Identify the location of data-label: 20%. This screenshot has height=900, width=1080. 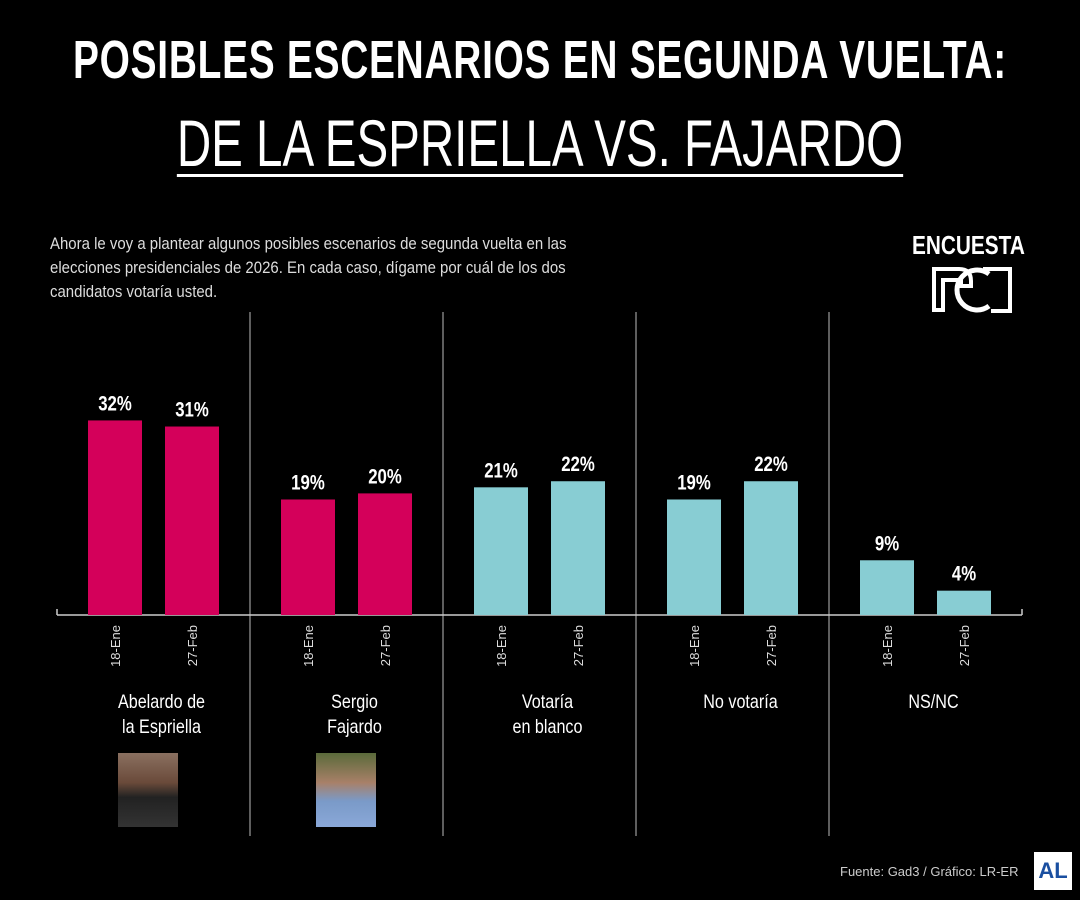
(385, 477).